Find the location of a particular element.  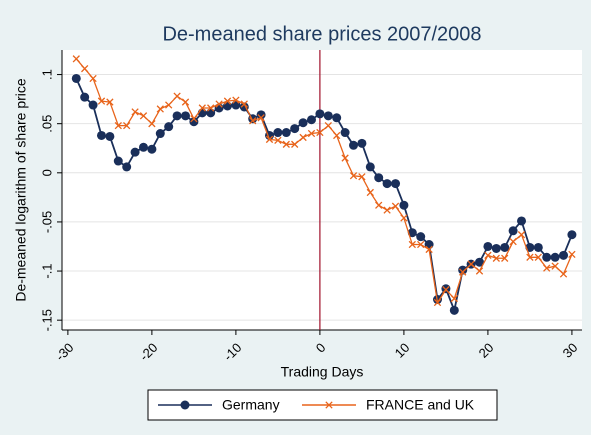

x-tick-label: 10 is located at coordinates (402, 350).